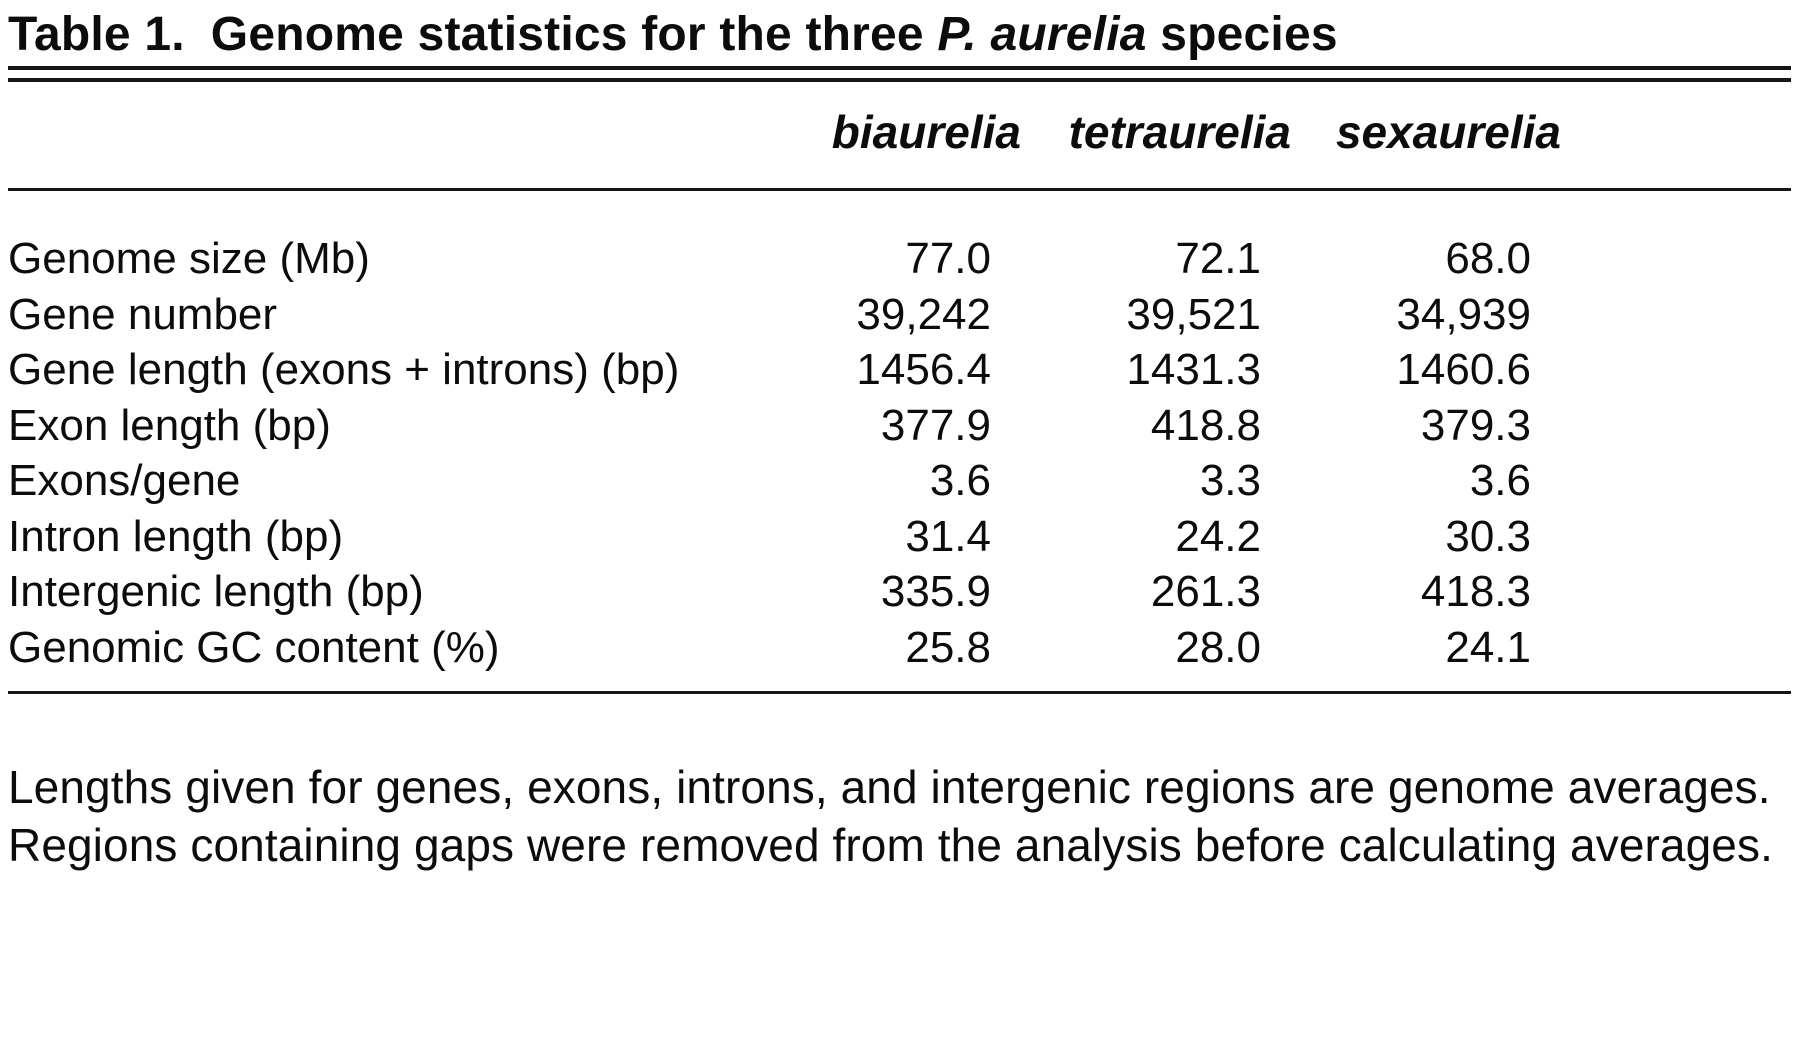  I want to click on cell-value: 72.1, so click(1218, 258).